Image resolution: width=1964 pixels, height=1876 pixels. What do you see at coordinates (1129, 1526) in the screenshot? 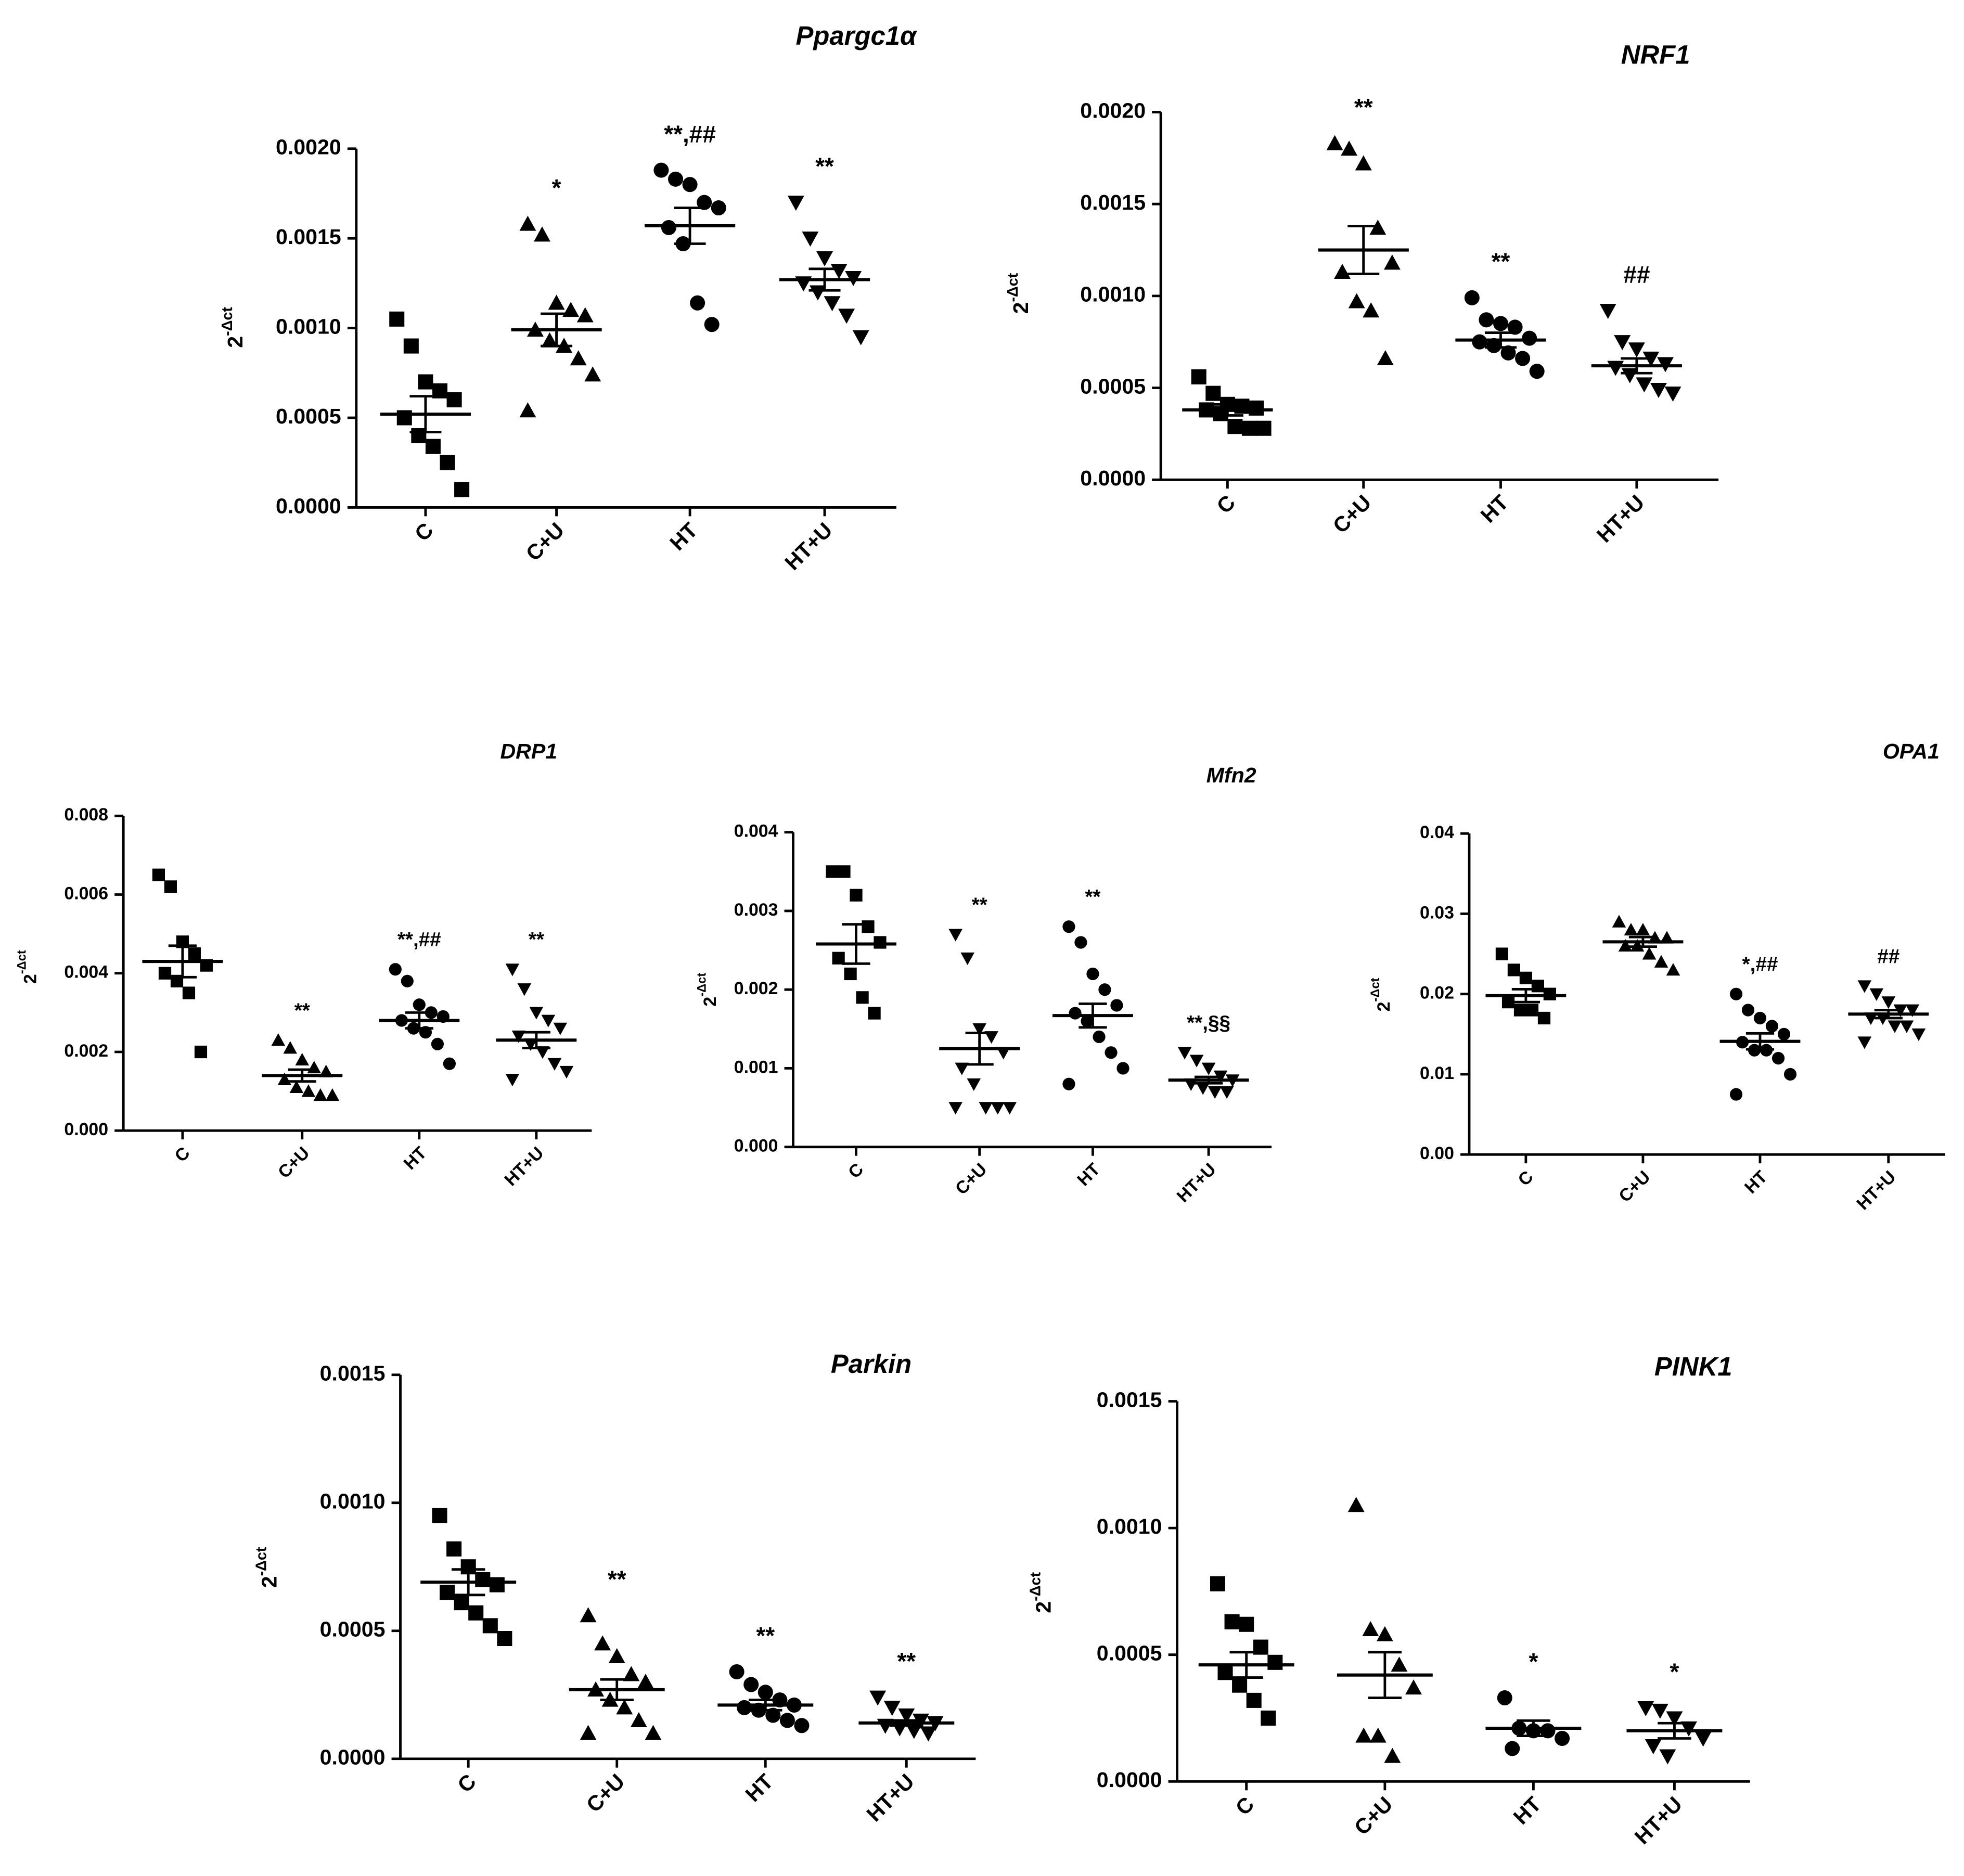
I see `y-tick-label: 0.0010` at bounding box center [1129, 1526].